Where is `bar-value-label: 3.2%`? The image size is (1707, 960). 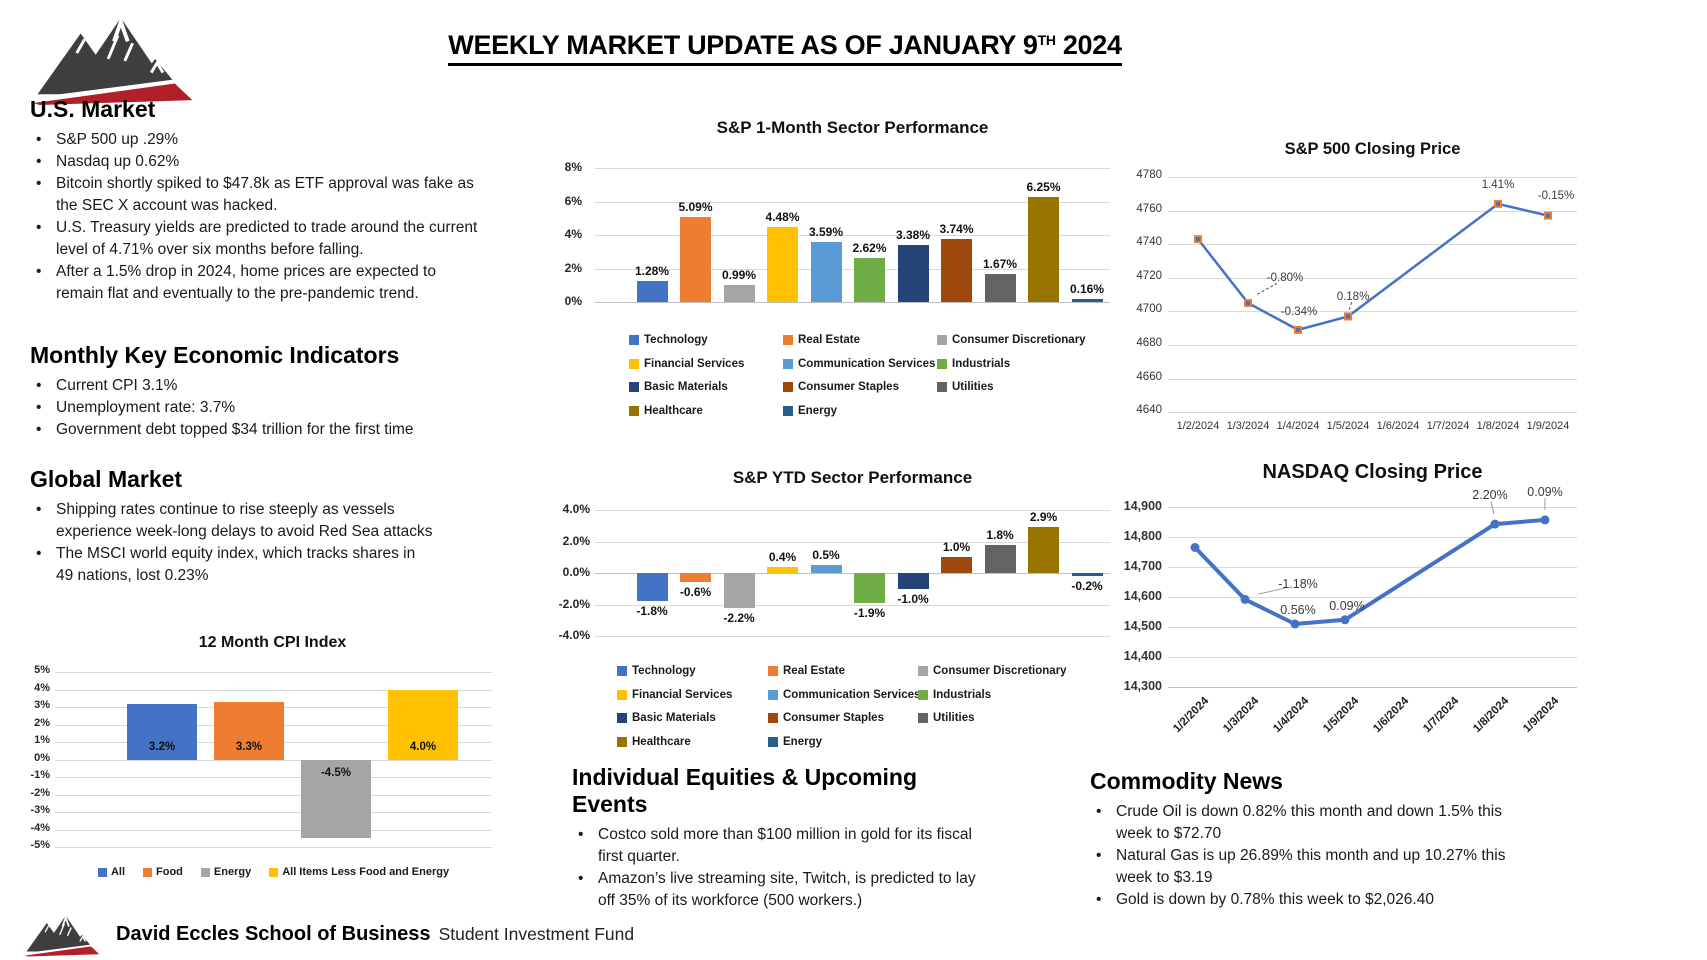
bar-value-label: 3.2% is located at coordinates (162, 746).